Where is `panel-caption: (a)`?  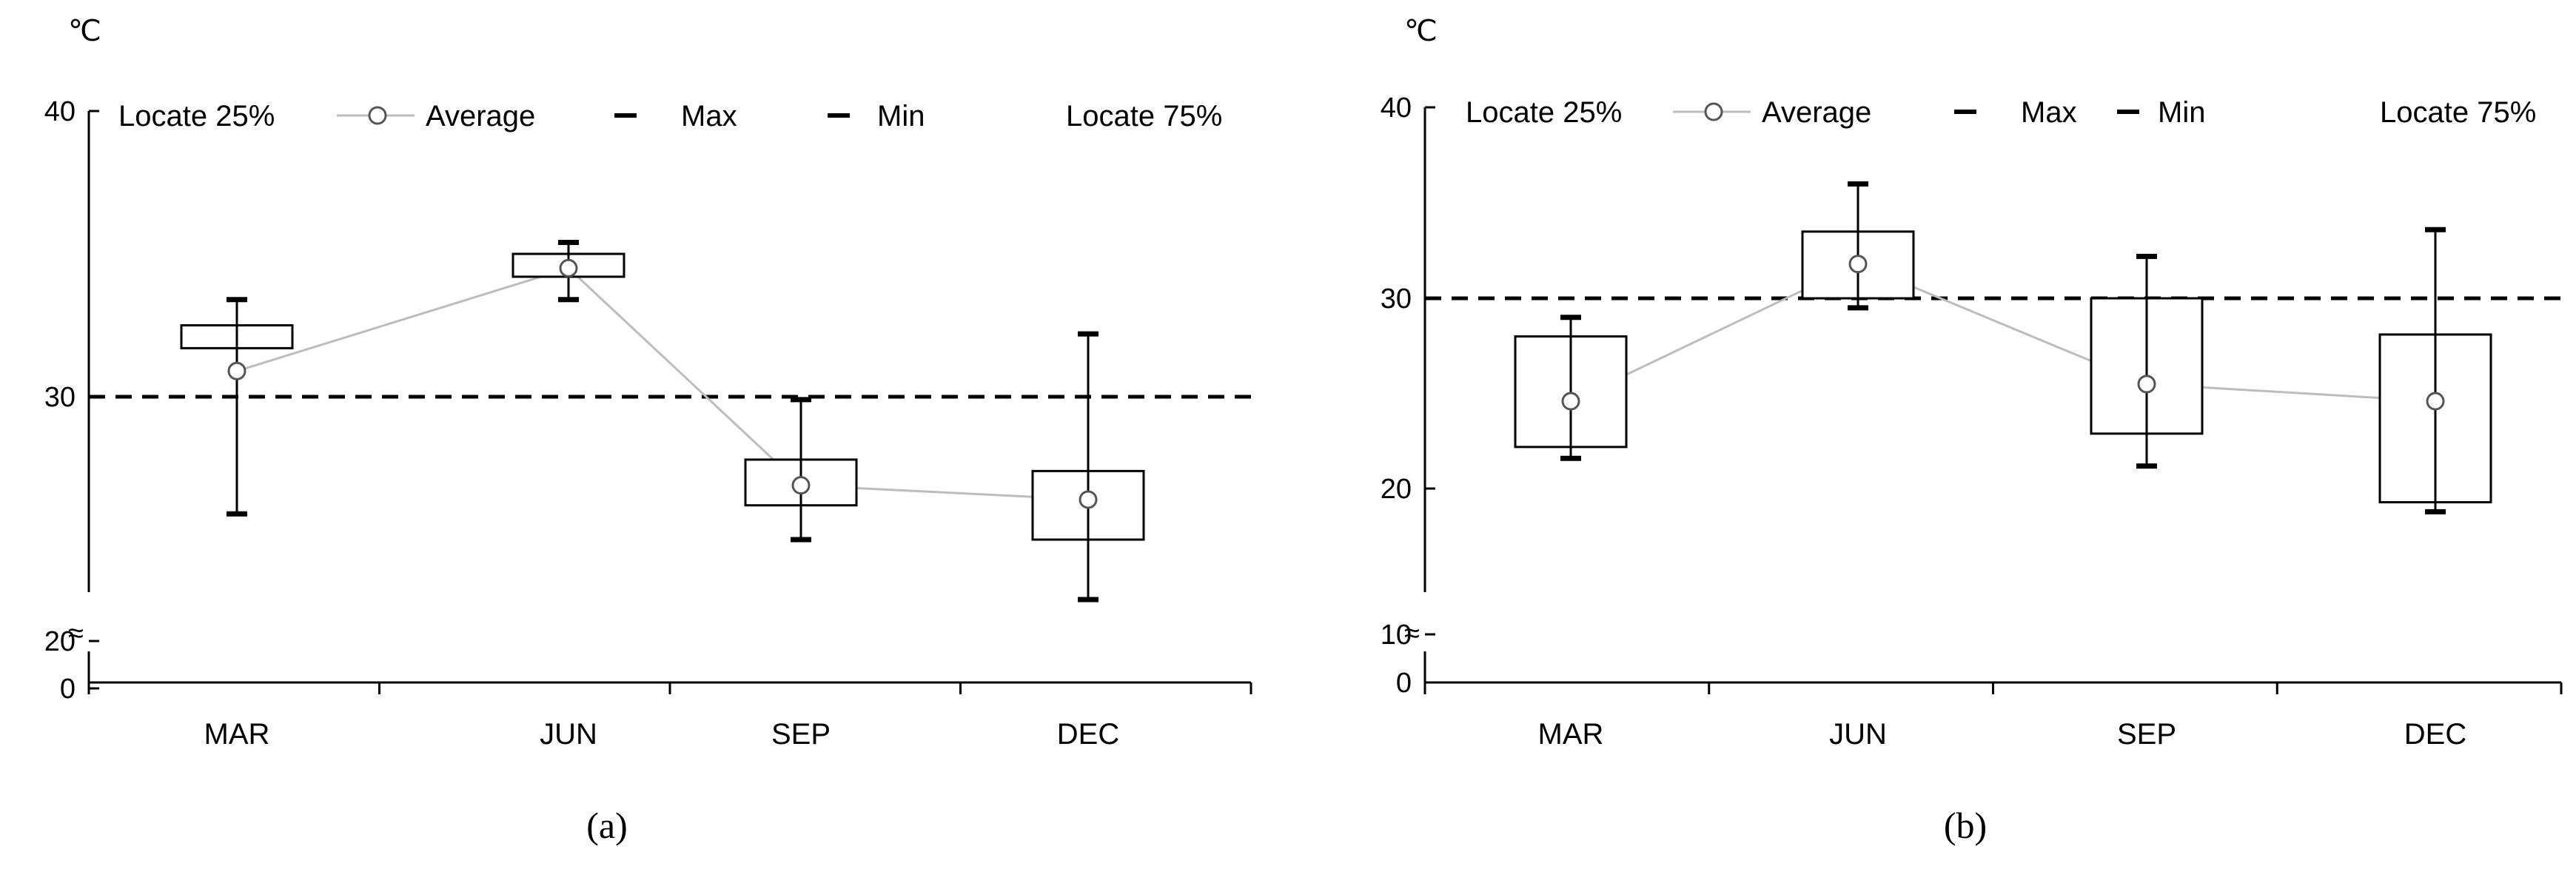 panel-caption: (a) is located at coordinates (607, 825).